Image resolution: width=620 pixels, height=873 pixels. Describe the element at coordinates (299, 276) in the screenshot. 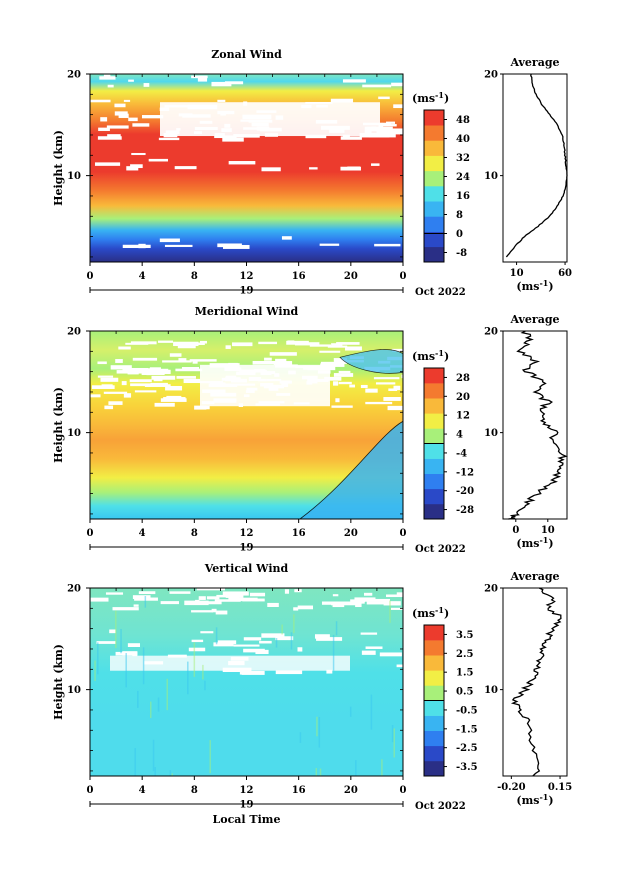

I see `zonal-xtick-label: 16` at that location.